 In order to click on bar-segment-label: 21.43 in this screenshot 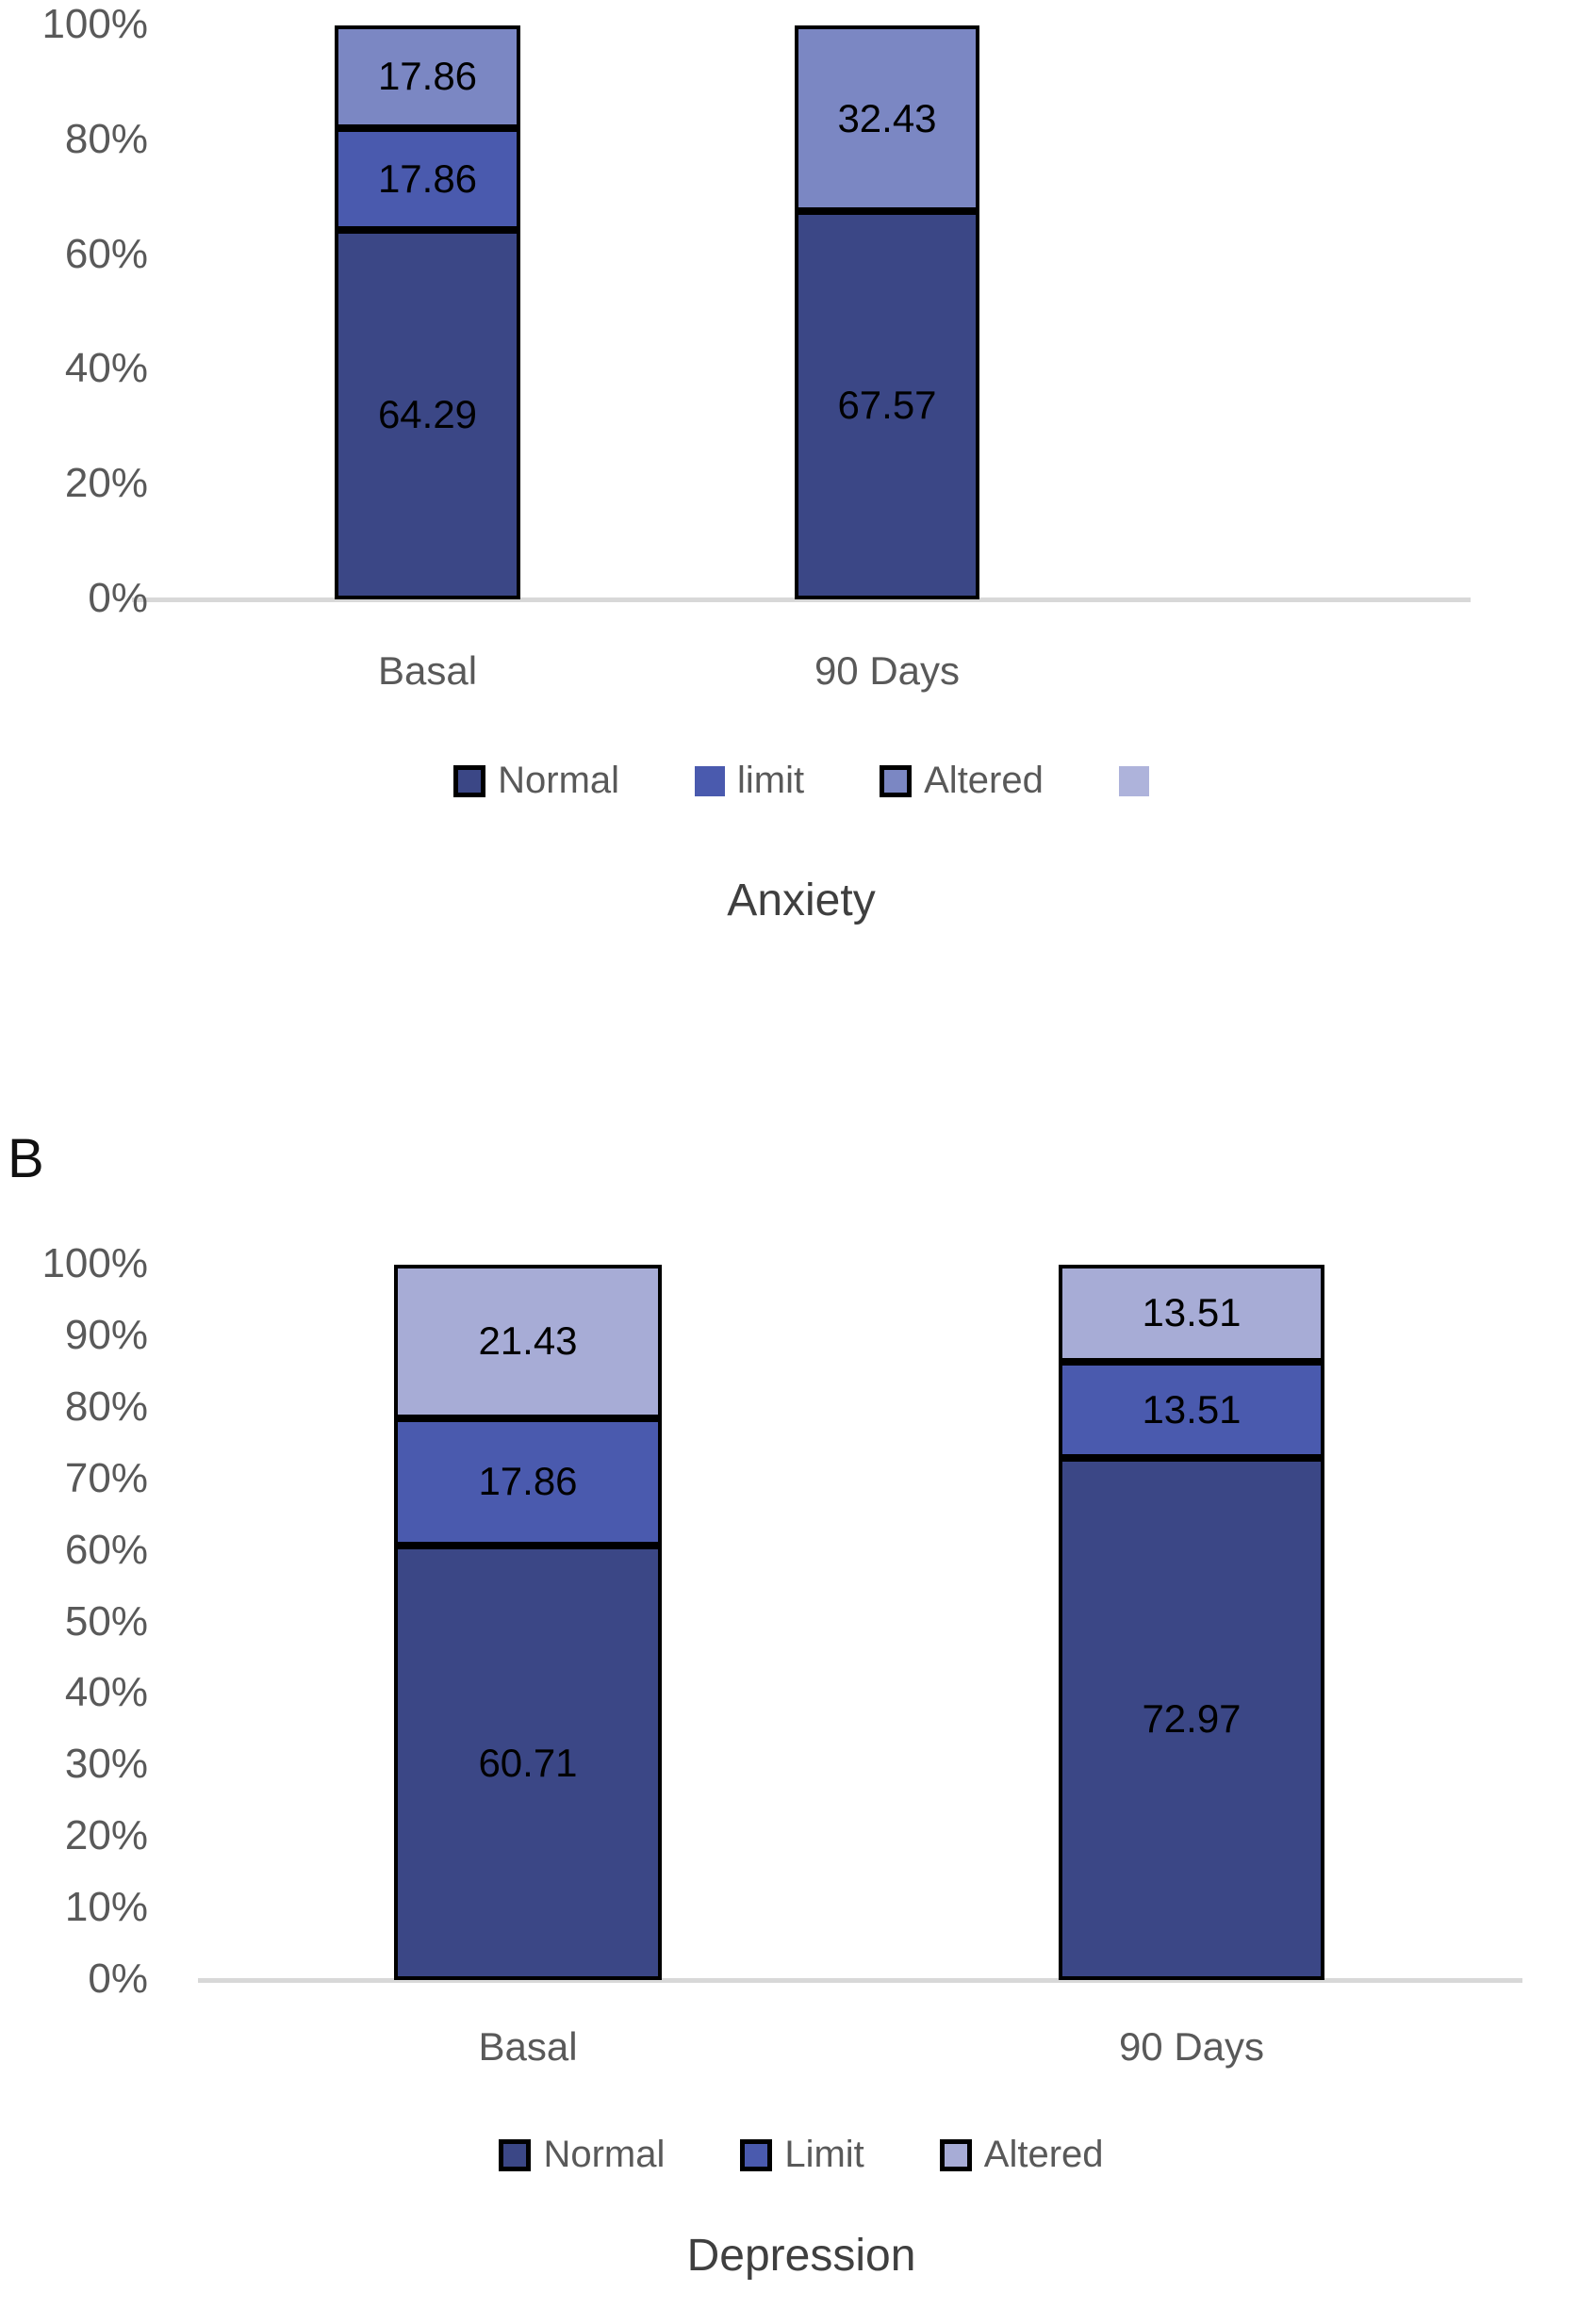, I will do `click(528, 1341)`.